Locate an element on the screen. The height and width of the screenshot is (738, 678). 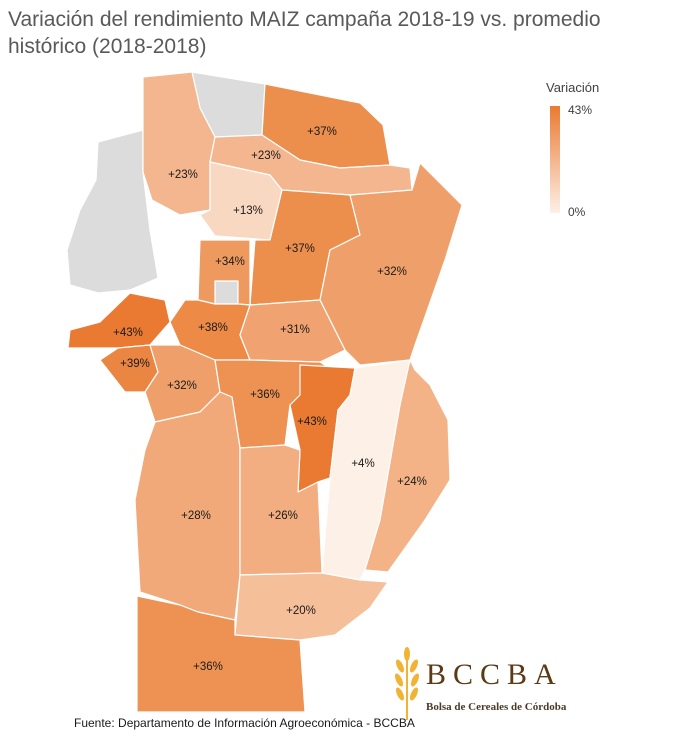
logo-subtitle: Bolsa de Cereales de Córdoba is located at coordinates (496, 707).